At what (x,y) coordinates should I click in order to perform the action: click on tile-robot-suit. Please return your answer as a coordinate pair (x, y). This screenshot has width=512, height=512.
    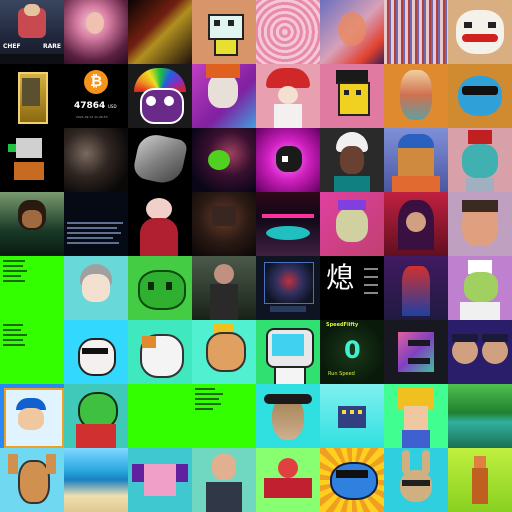
    Looking at the image, I should click on (416, 288).